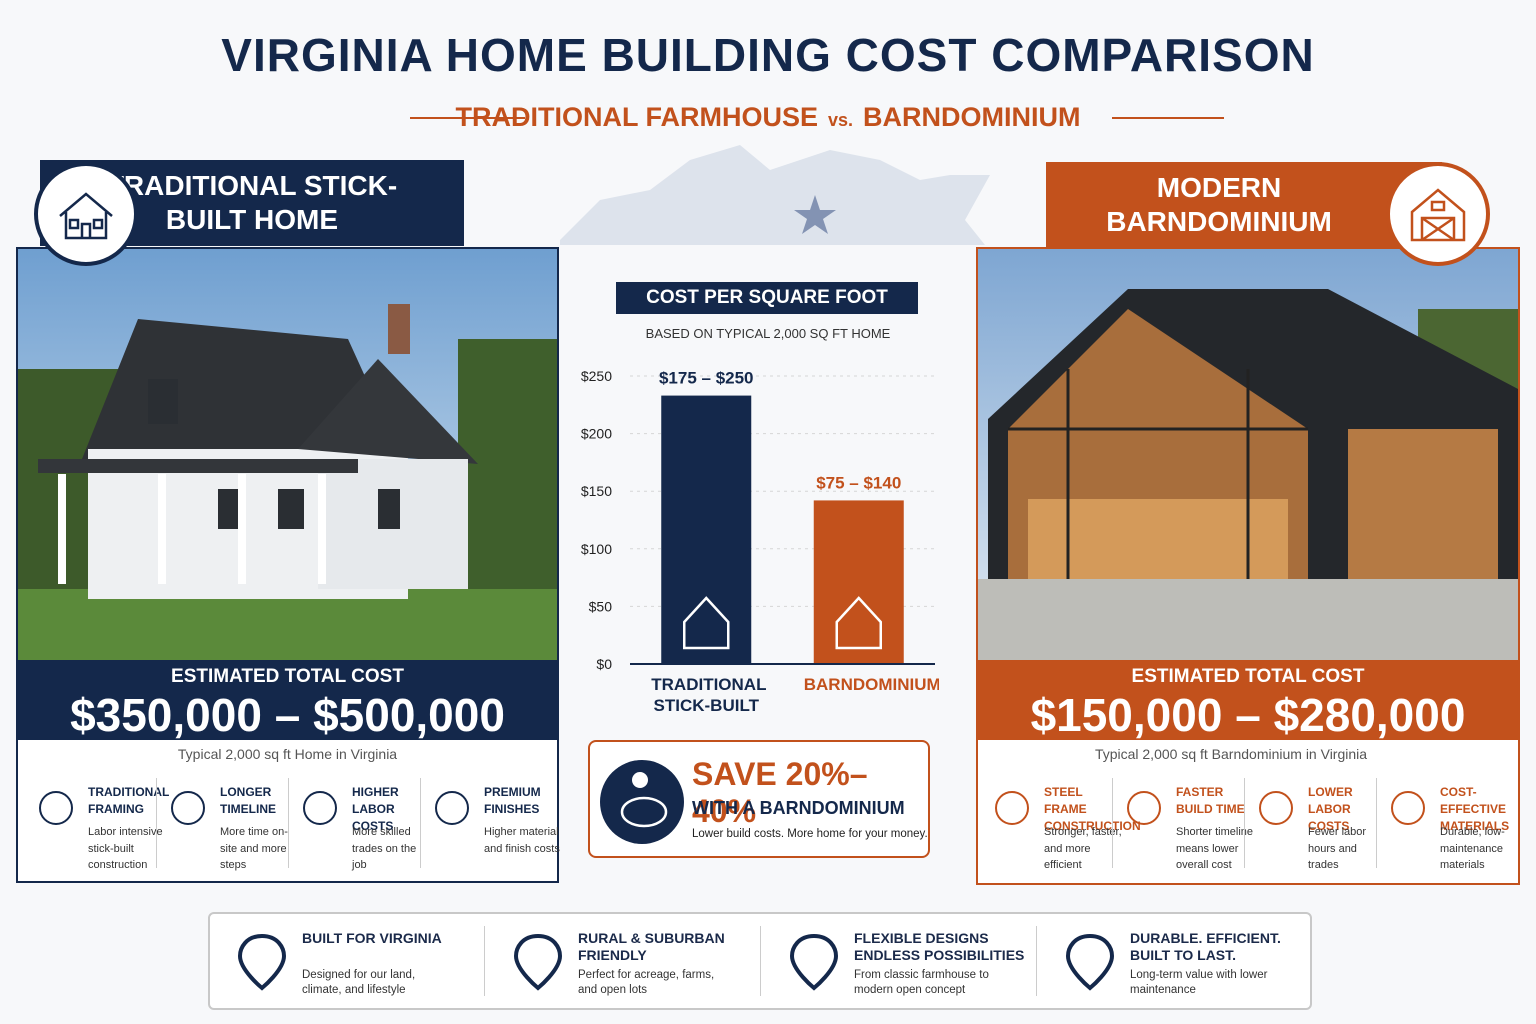  I want to click on y-tick-label: $50, so click(601, 606).